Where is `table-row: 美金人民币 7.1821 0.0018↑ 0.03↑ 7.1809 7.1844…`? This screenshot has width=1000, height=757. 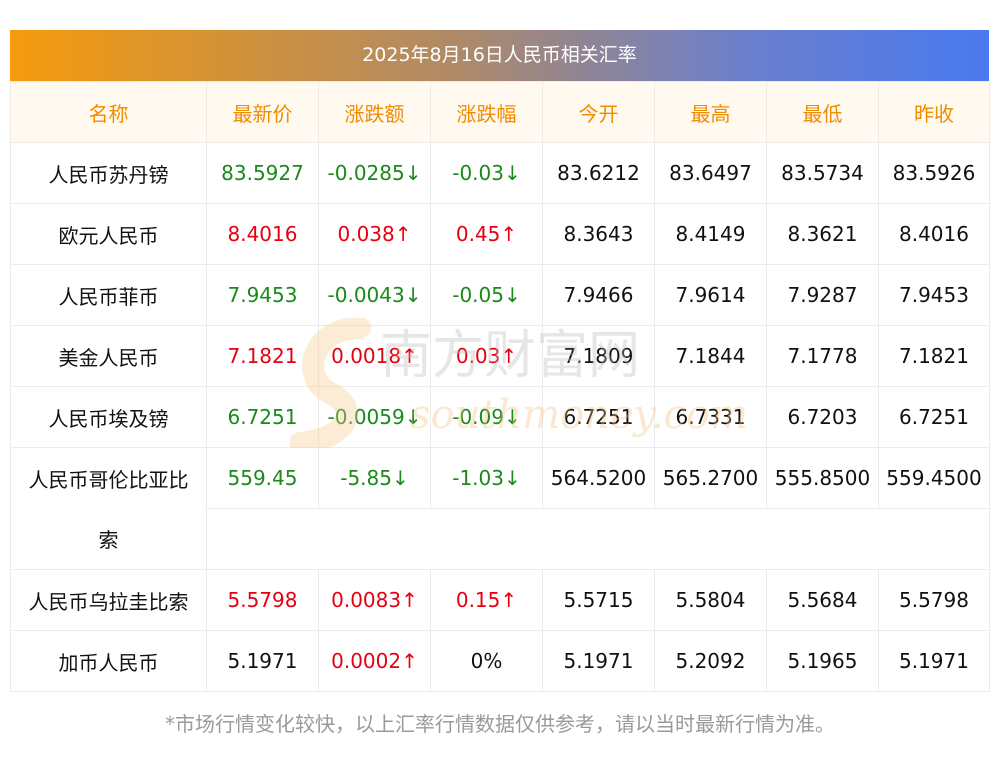 table-row: 美金人民币 7.1821 0.0018↑ 0.03↑ 7.1809 7.1844… is located at coordinates (500, 356).